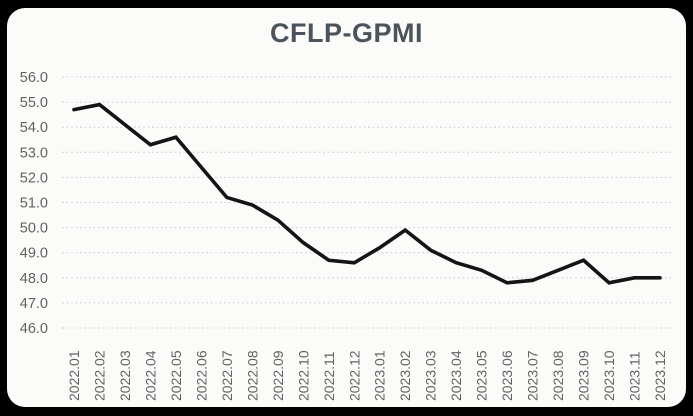 The image size is (693, 416). Describe the element at coordinates (34, 153) in the screenshot. I see `y-axis-tick-label: 53.0` at that location.